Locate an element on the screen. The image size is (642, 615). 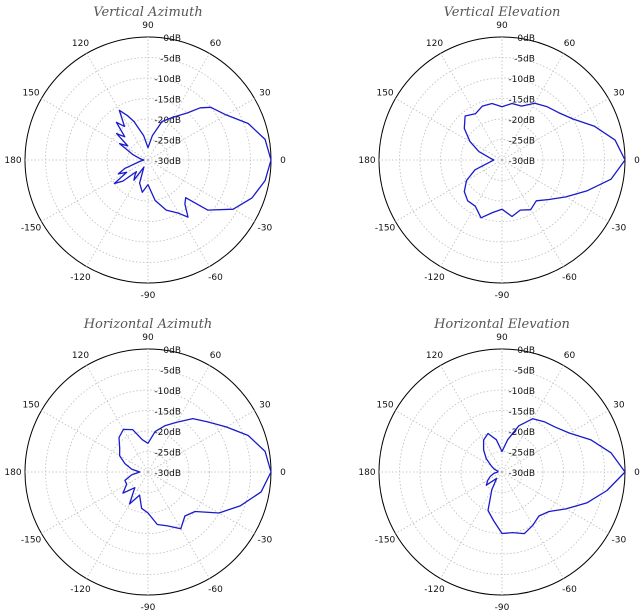
chart-title: Horizontal Azimuth is located at coordinates (148, 324).